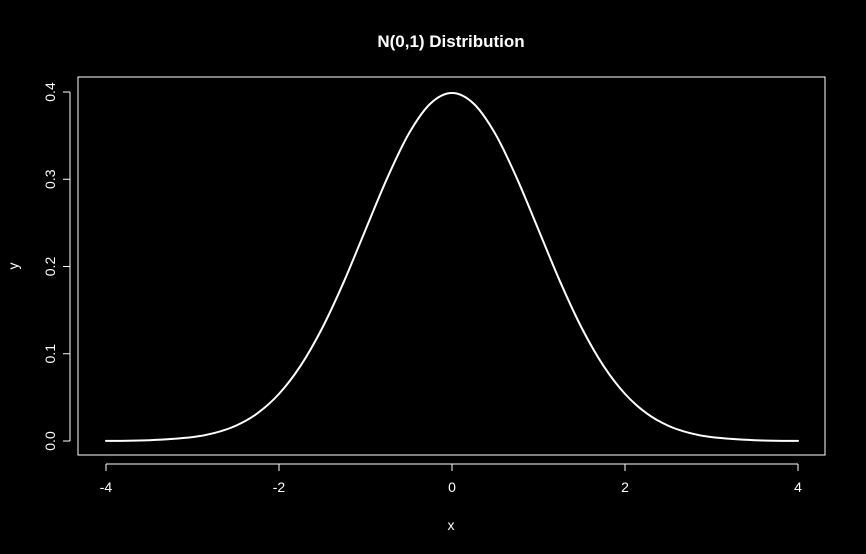 Image resolution: width=866 pixels, height=554 pixels. Describe the element at coordinates (451, 525) in the screenshot. I see `x-axis-label: x` at that location.